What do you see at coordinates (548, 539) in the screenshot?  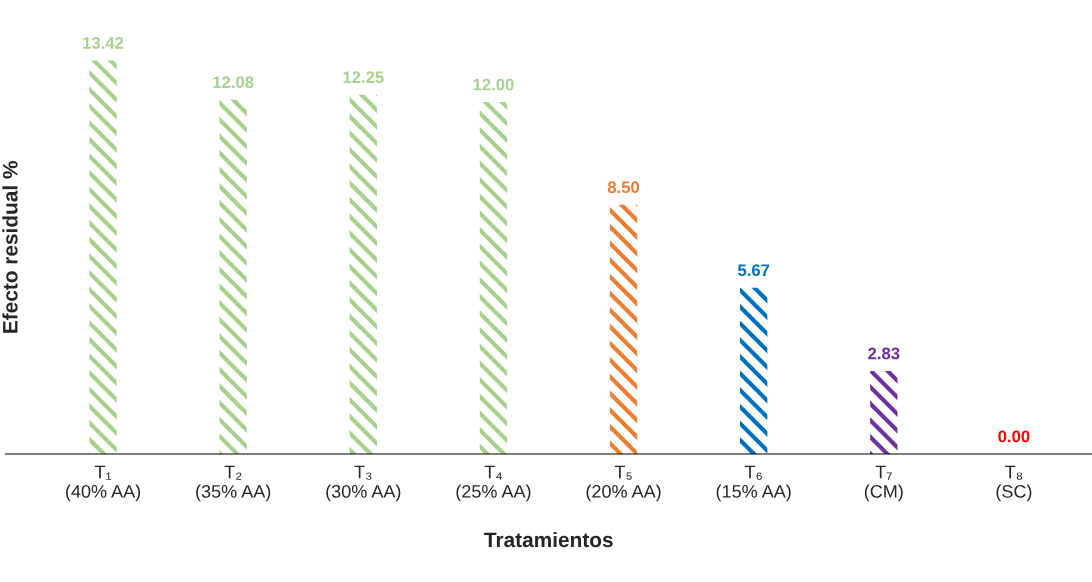 I see `x-axis-title: Tratamientos` at bounding box center [548, 539].